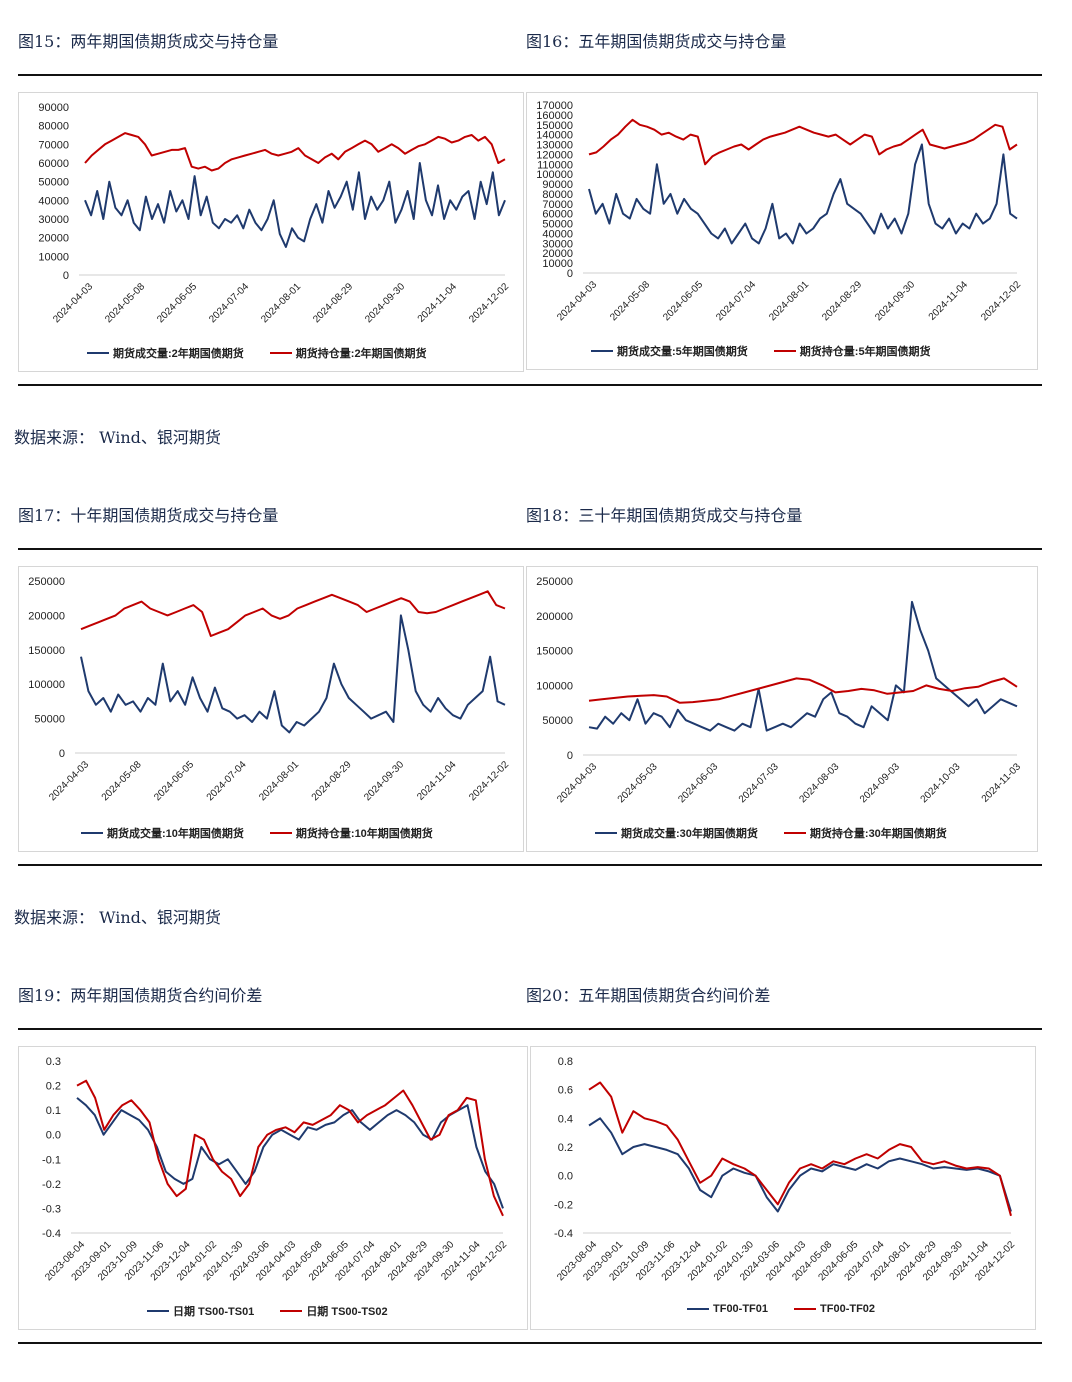 The image size is (1072, 1382). Describe the element at coordinates (565, 1091) in the screenshot. I see `y-tick-label: 0.6` at that location.